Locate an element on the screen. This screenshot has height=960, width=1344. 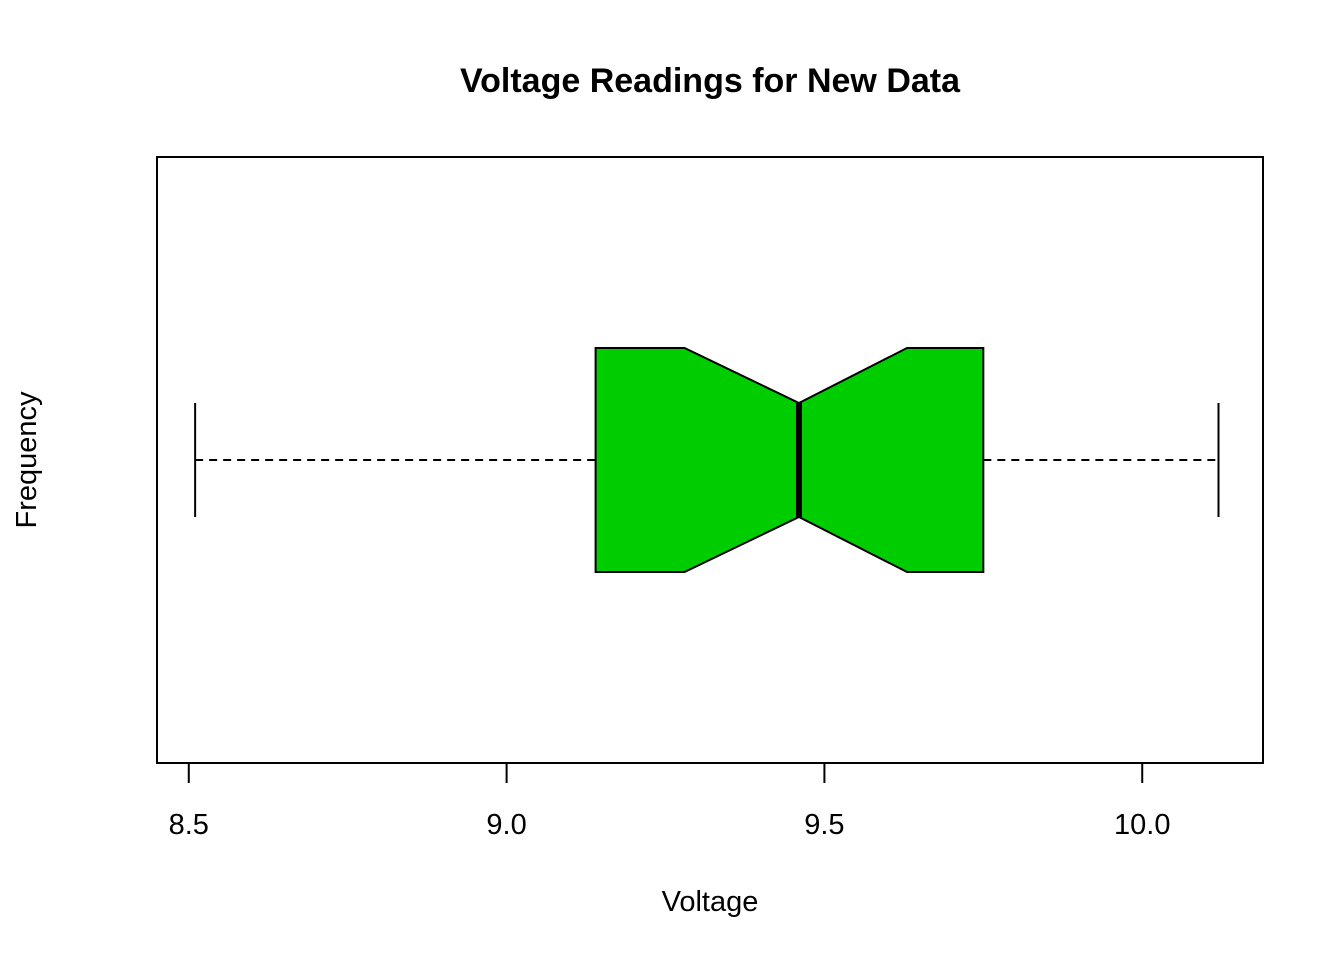
x-axis: 8.5 9.0 9.5 10.0 is located at coordinates (669, 801).